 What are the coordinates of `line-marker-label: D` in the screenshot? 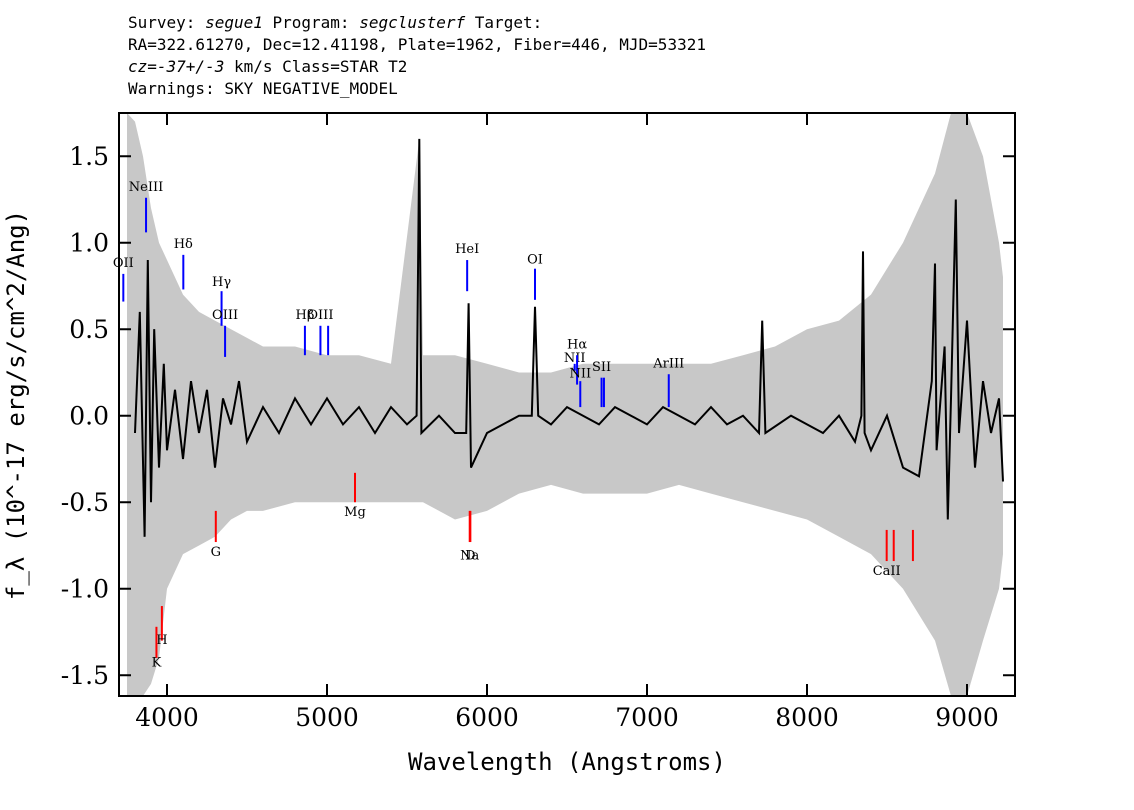 It's located at (470, 555).